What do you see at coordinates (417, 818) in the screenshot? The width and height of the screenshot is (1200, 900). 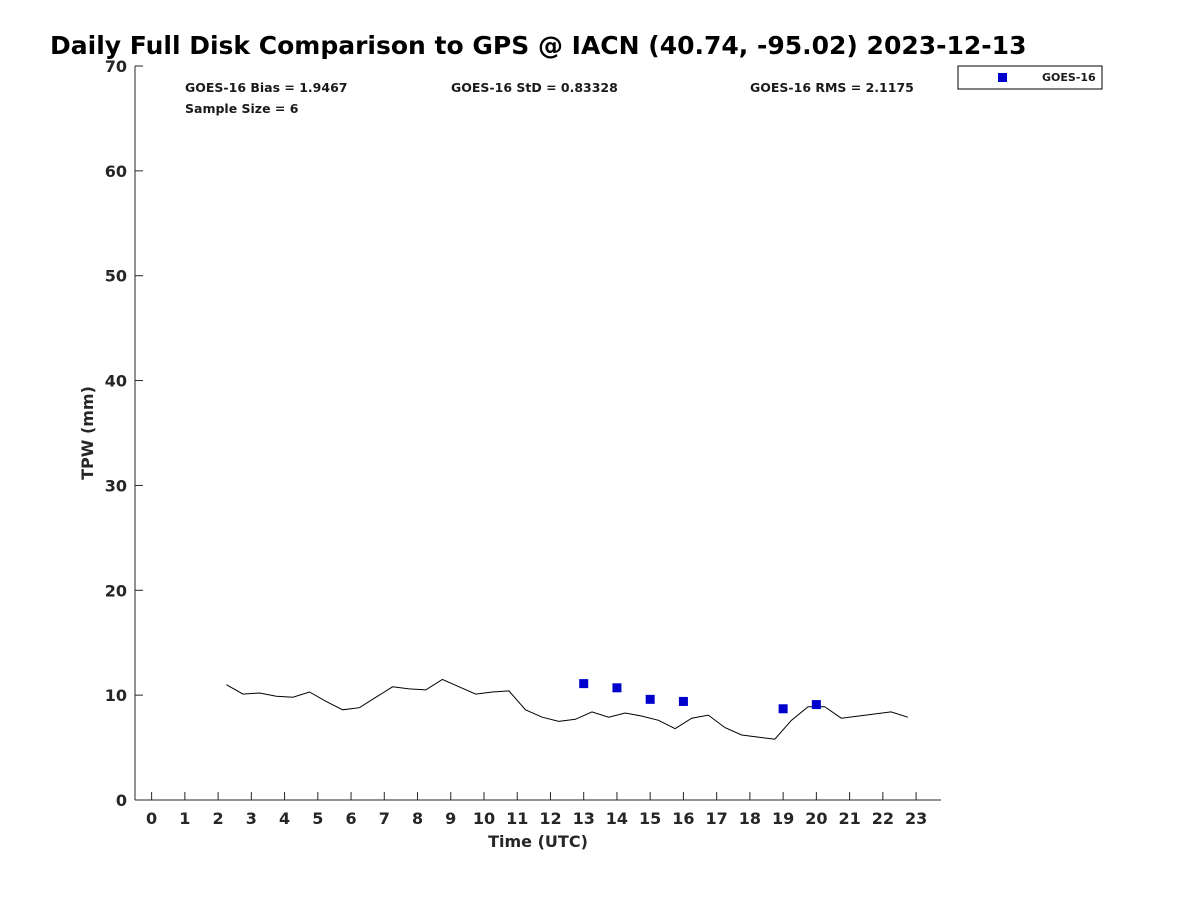 I see `x-tick-label: 8` at bounding box center [417, 818].